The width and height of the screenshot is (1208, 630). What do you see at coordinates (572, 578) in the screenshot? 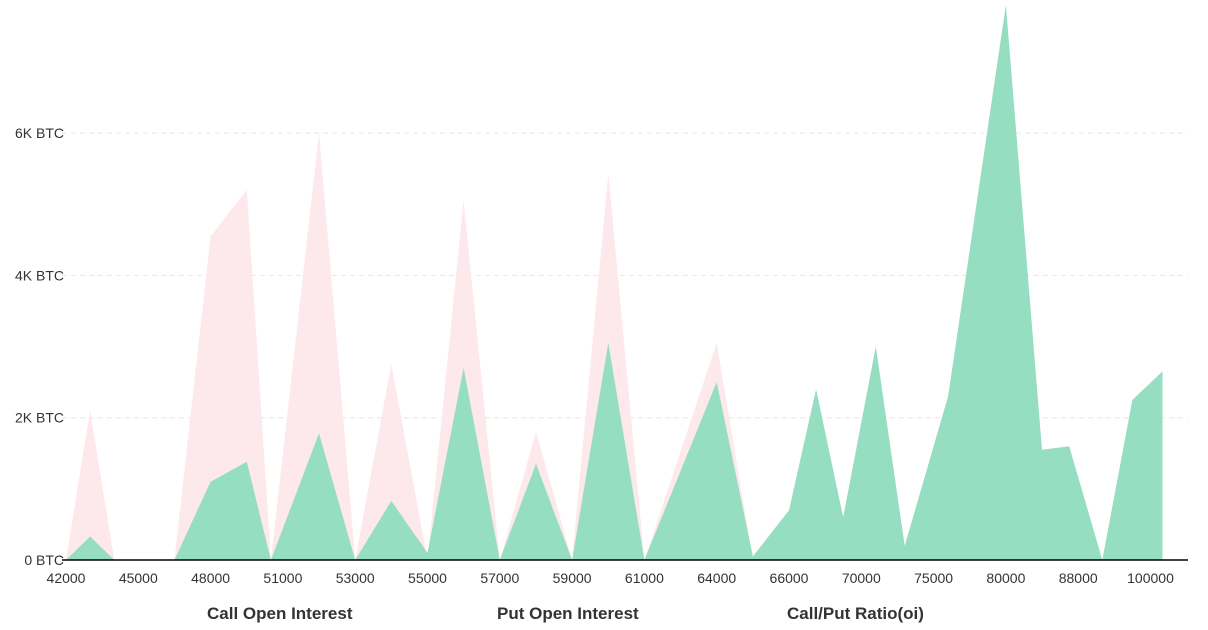
I see `x-tick-label: 59000` at bounding box center [572, 578].